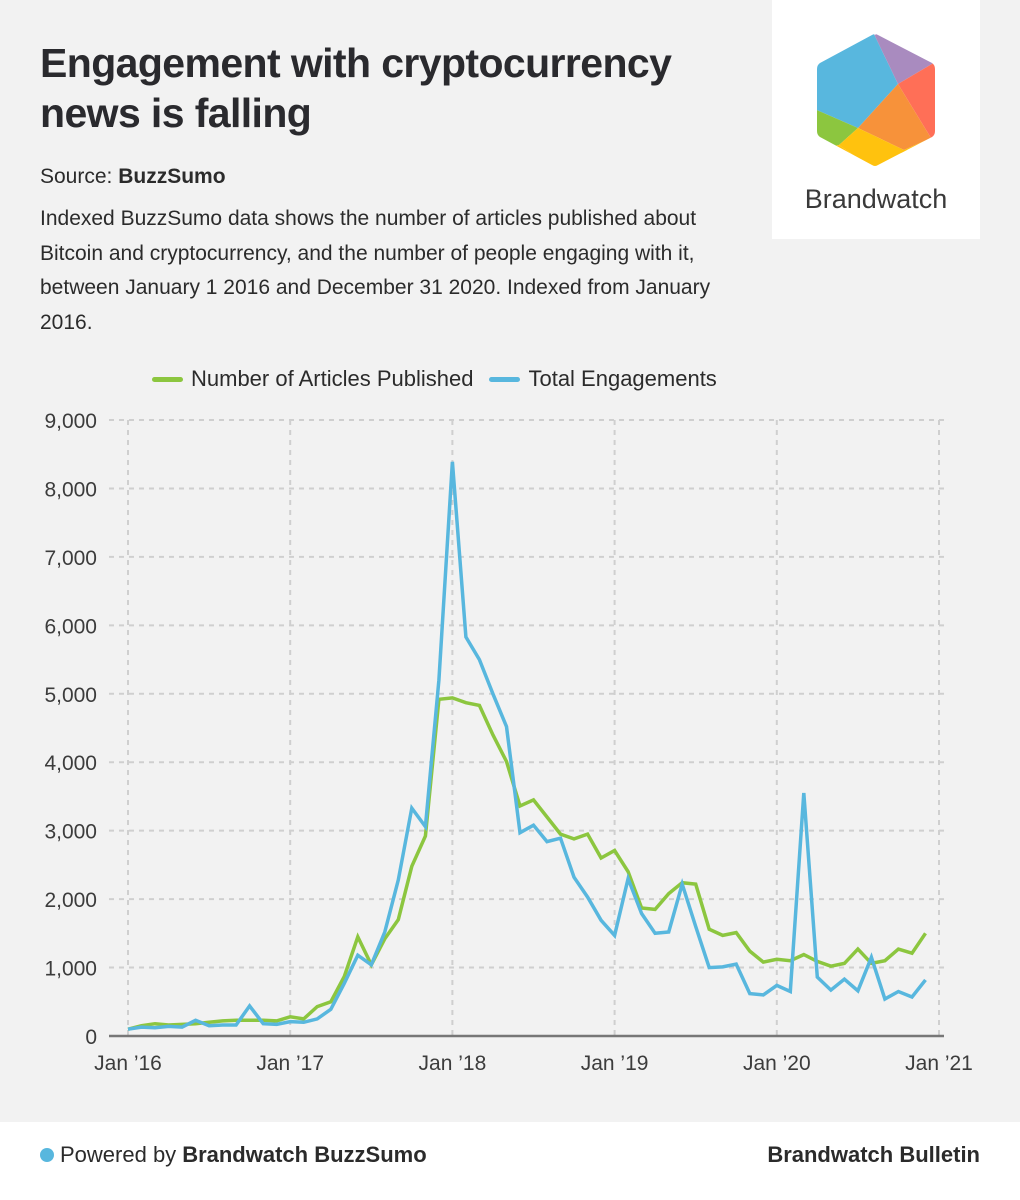  I want to click on legend-swatch-articles, so click(167, 379).